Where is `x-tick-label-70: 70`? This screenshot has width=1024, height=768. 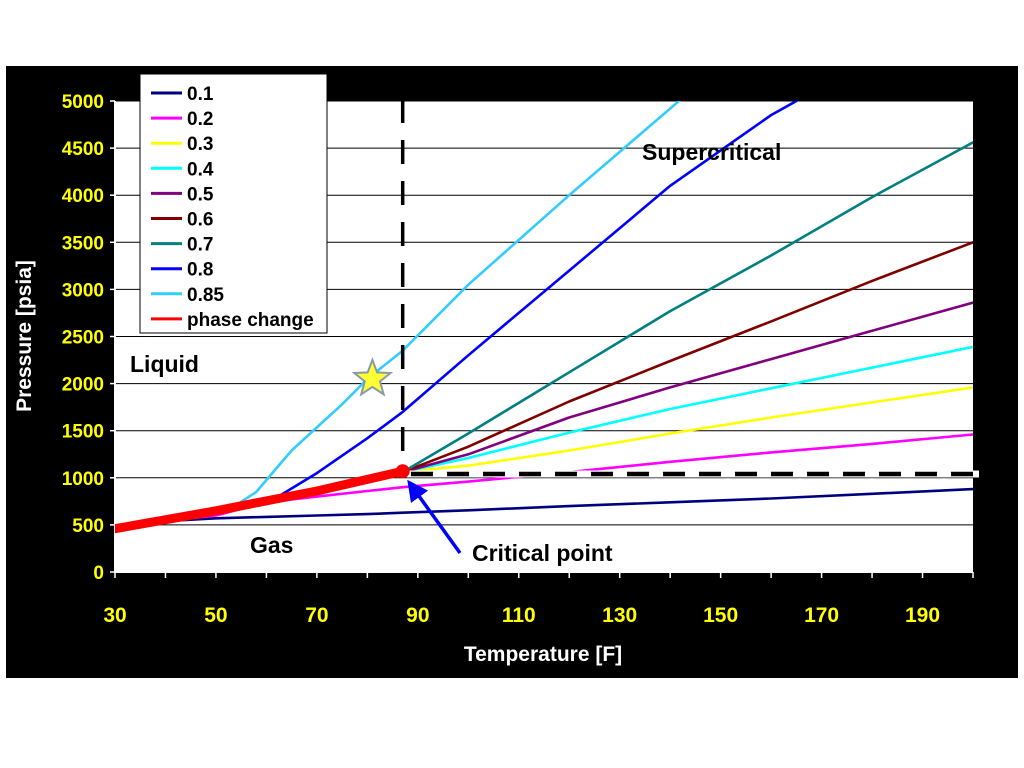
x-tick-label-70: 70 is located at coordinates (316, 615).